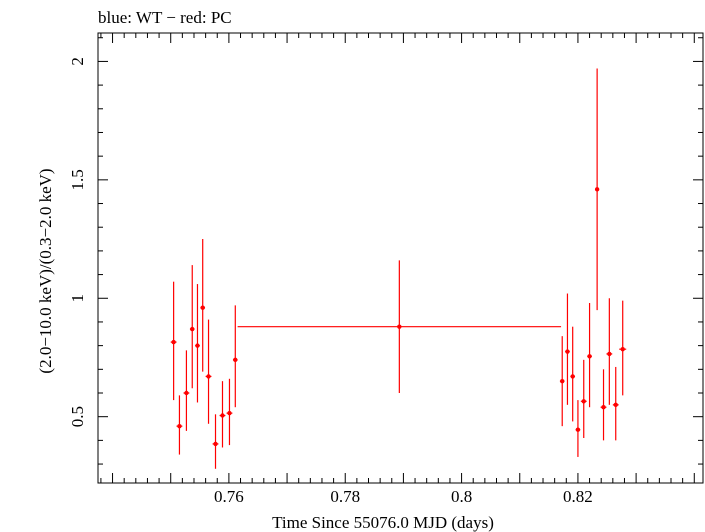 The width and height of the screenshot is (705, 532). What do you see at coordinates (77, 61) in the screenshot?
I see `y-tick-label: 2` at bounding box center [77, 61].